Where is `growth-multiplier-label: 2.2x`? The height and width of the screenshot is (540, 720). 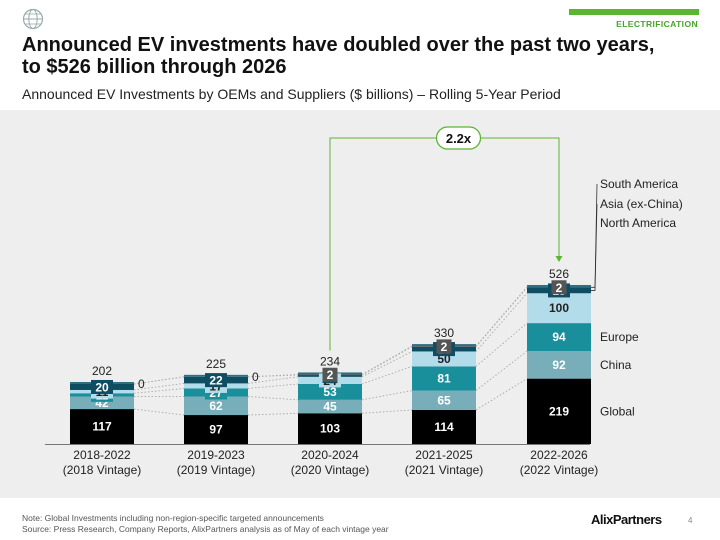 growth-multiplier-label: 2.2x is located at coordinates (459, 138).